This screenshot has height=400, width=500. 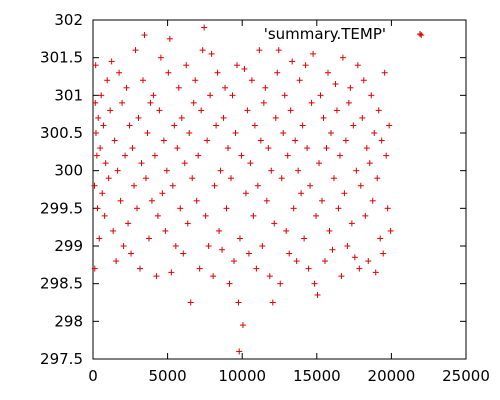 I want to click on y-tick-label: 298, so click(x=68, y=321).